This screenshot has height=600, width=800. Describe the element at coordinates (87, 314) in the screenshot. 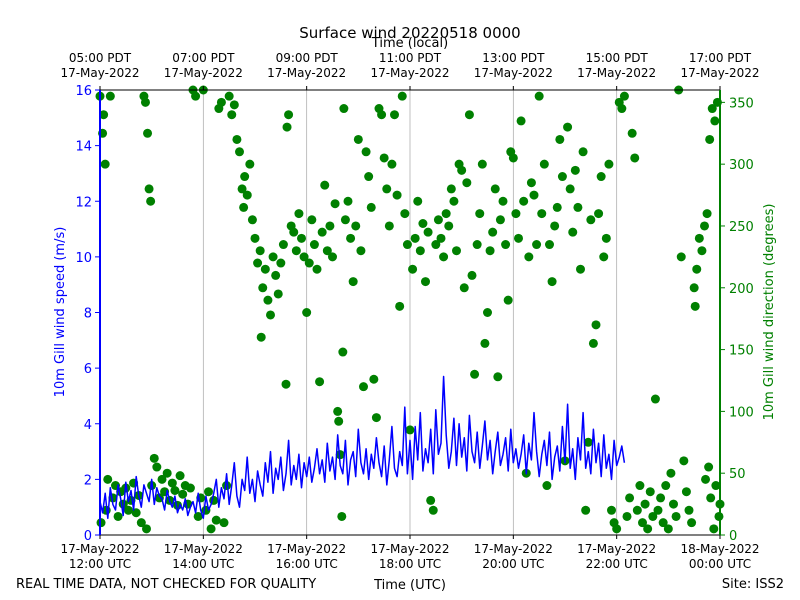

I see `left-axis-ticks: 0 2 4 6 8 10 12 14 16` at that location.